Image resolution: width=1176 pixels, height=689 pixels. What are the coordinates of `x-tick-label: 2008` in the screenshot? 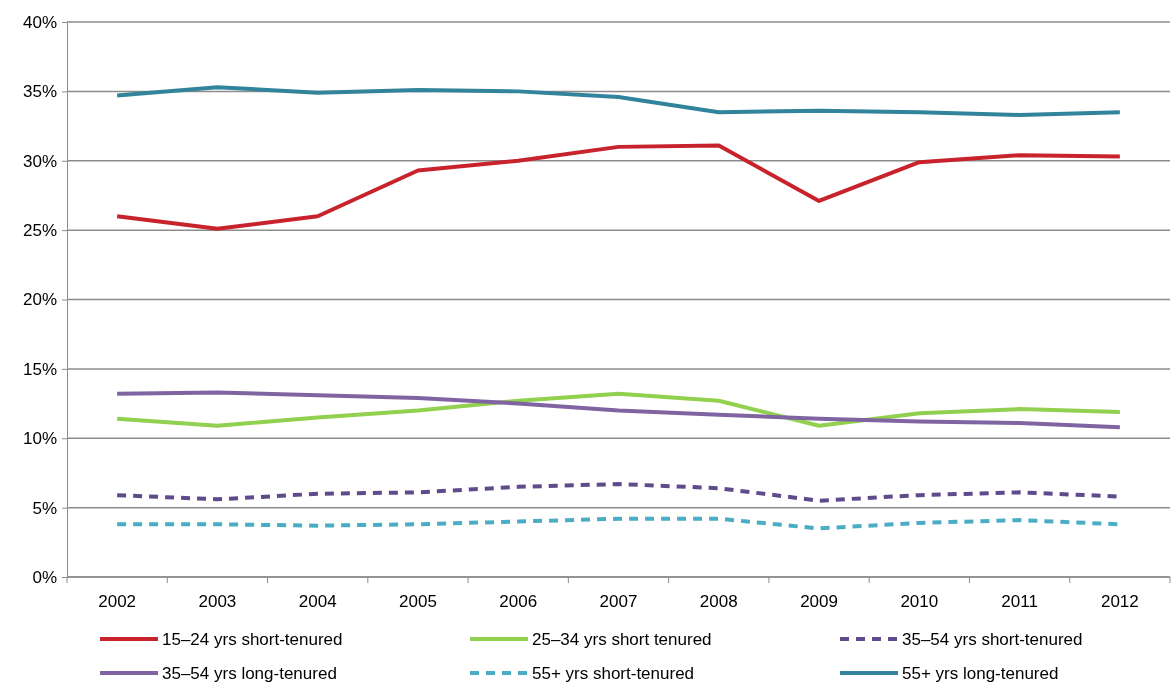 It's located at (718, 601).